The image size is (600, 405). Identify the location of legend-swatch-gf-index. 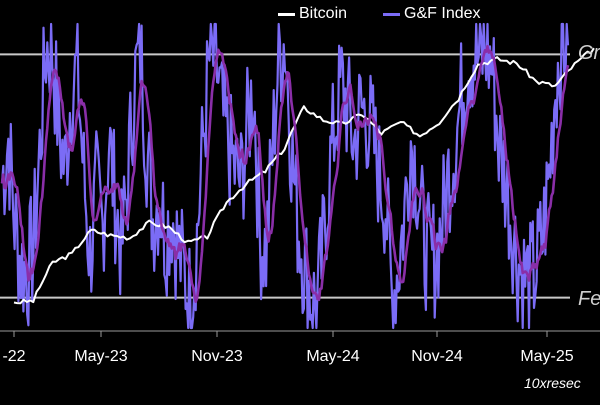
(392, 14).